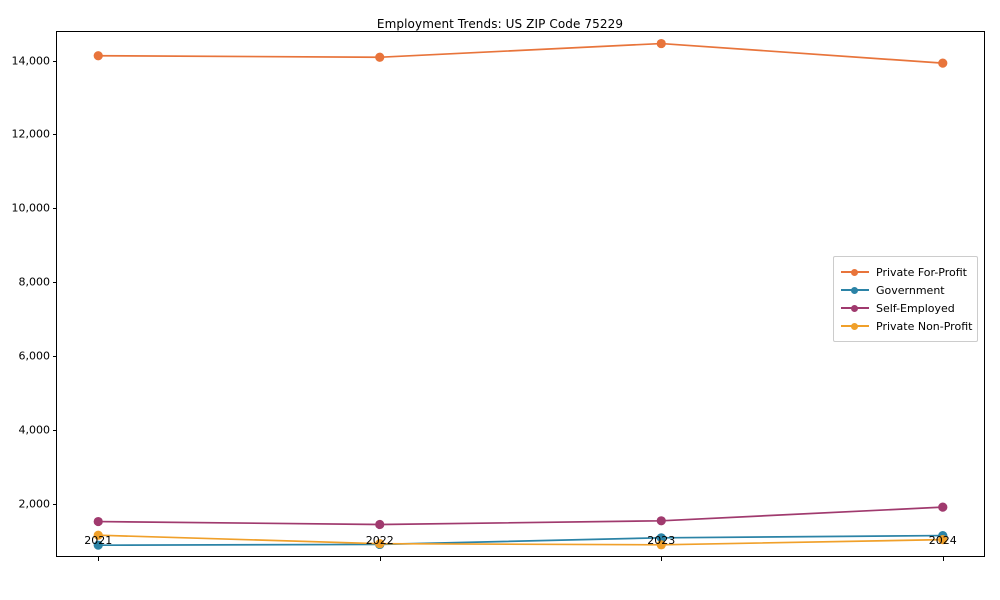  I want to click on y-axis-tick-label: 4,000, so click(34, 430).